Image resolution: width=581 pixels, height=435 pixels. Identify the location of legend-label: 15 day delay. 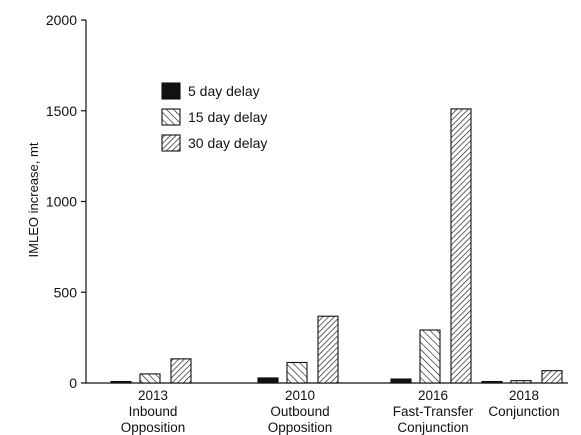
(227, 117).